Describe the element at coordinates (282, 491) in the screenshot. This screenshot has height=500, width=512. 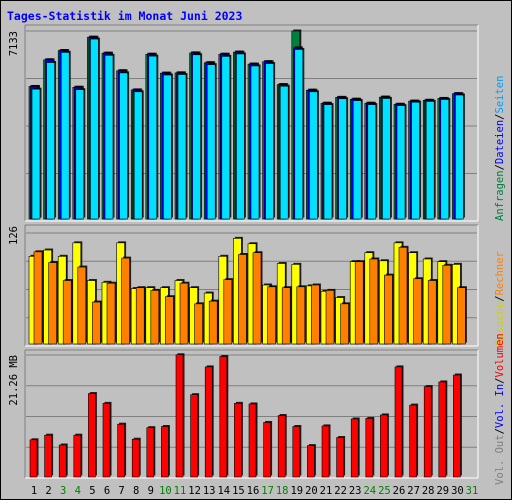
I see `x-tick-label-day-18: 18` at that location.